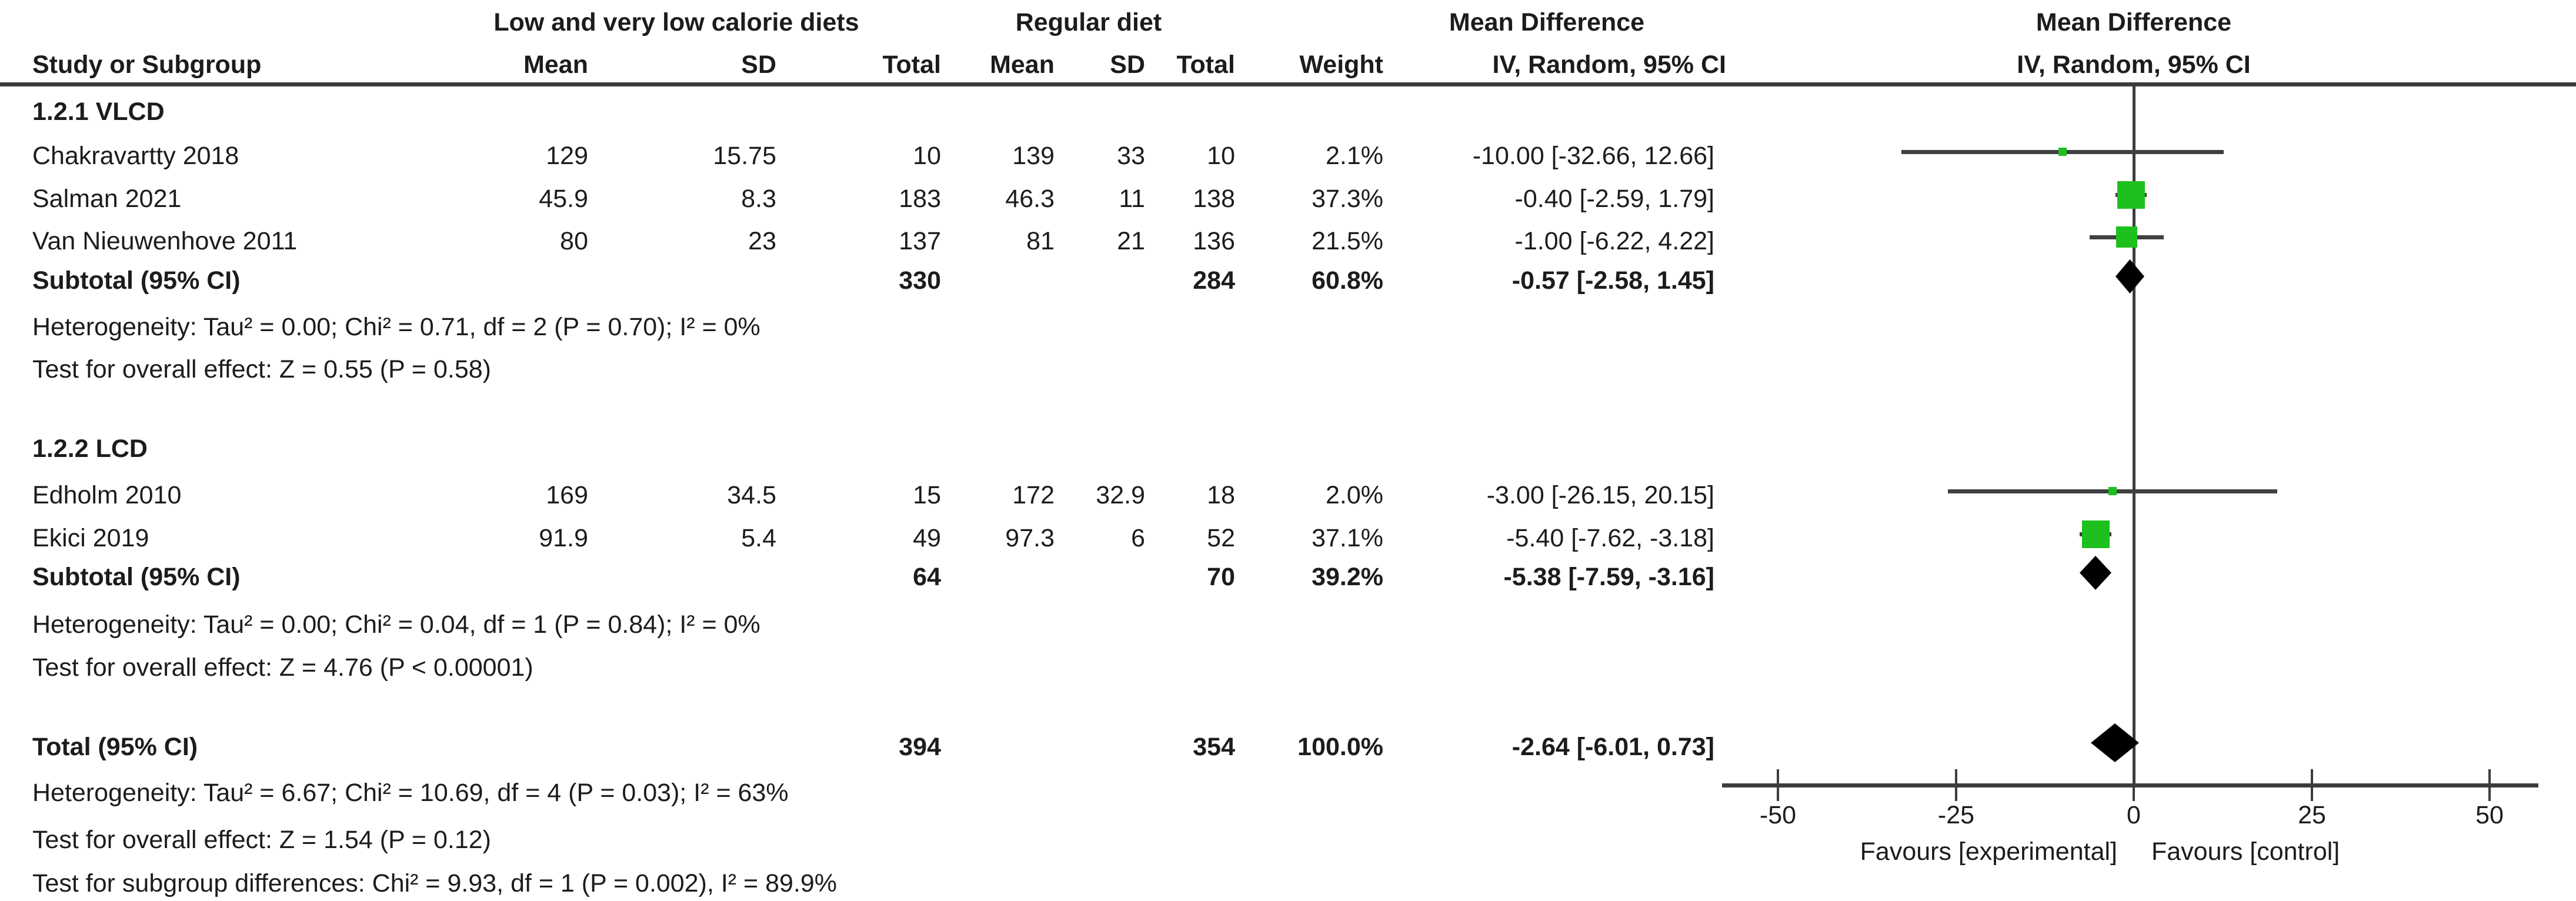 This screenshot has height=901, width=2576. I want to click on study-column-header: Study or Subgroup, so click(147, 65).